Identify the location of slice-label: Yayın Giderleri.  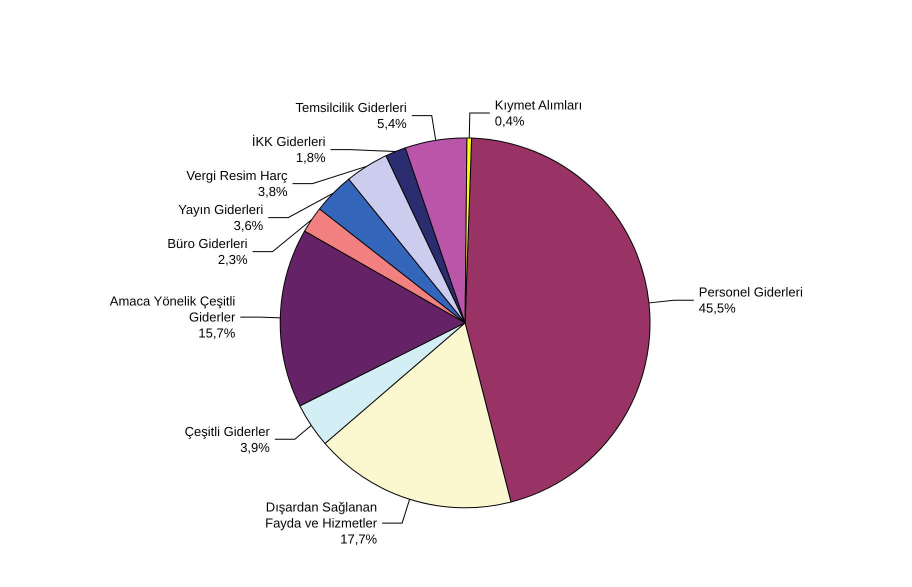
(221, 210).